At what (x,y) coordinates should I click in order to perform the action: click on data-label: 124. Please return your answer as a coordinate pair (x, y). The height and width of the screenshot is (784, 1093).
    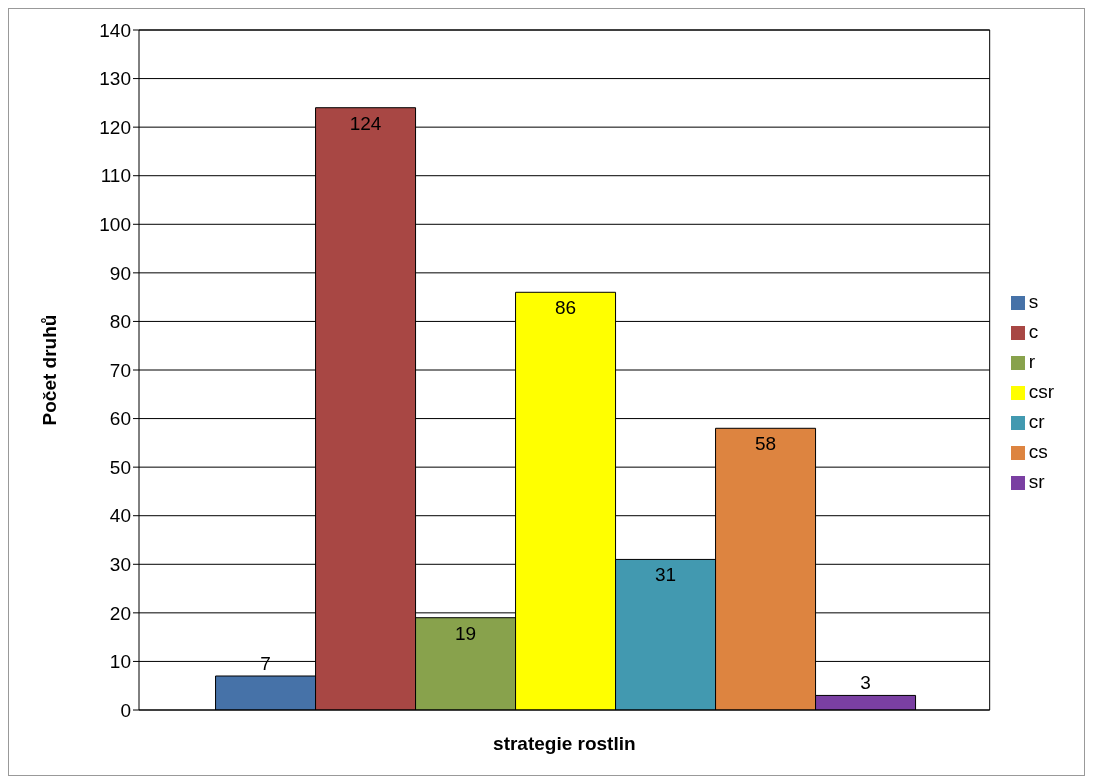
    Looking at the image, I should click on (365, 123).